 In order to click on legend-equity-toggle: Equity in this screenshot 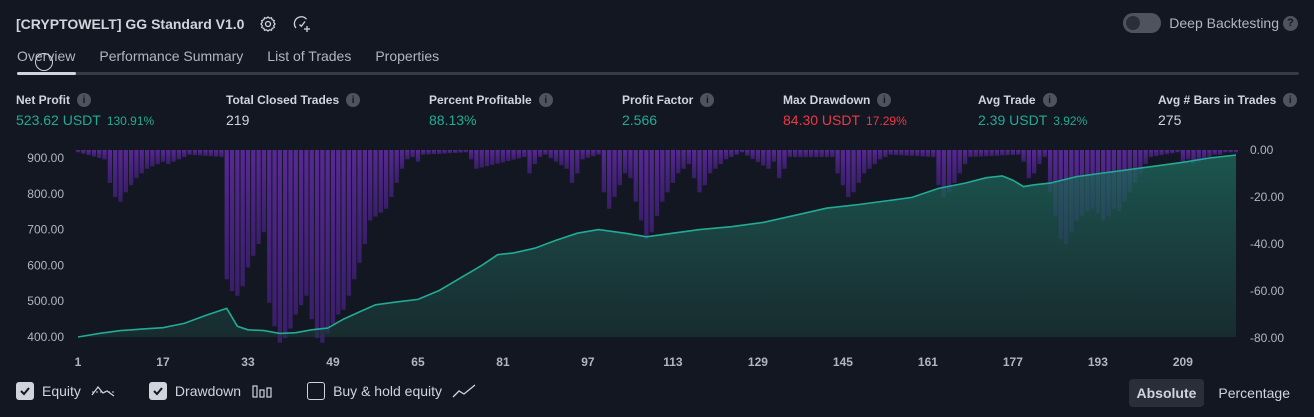, I will do `click(65, 391)`.